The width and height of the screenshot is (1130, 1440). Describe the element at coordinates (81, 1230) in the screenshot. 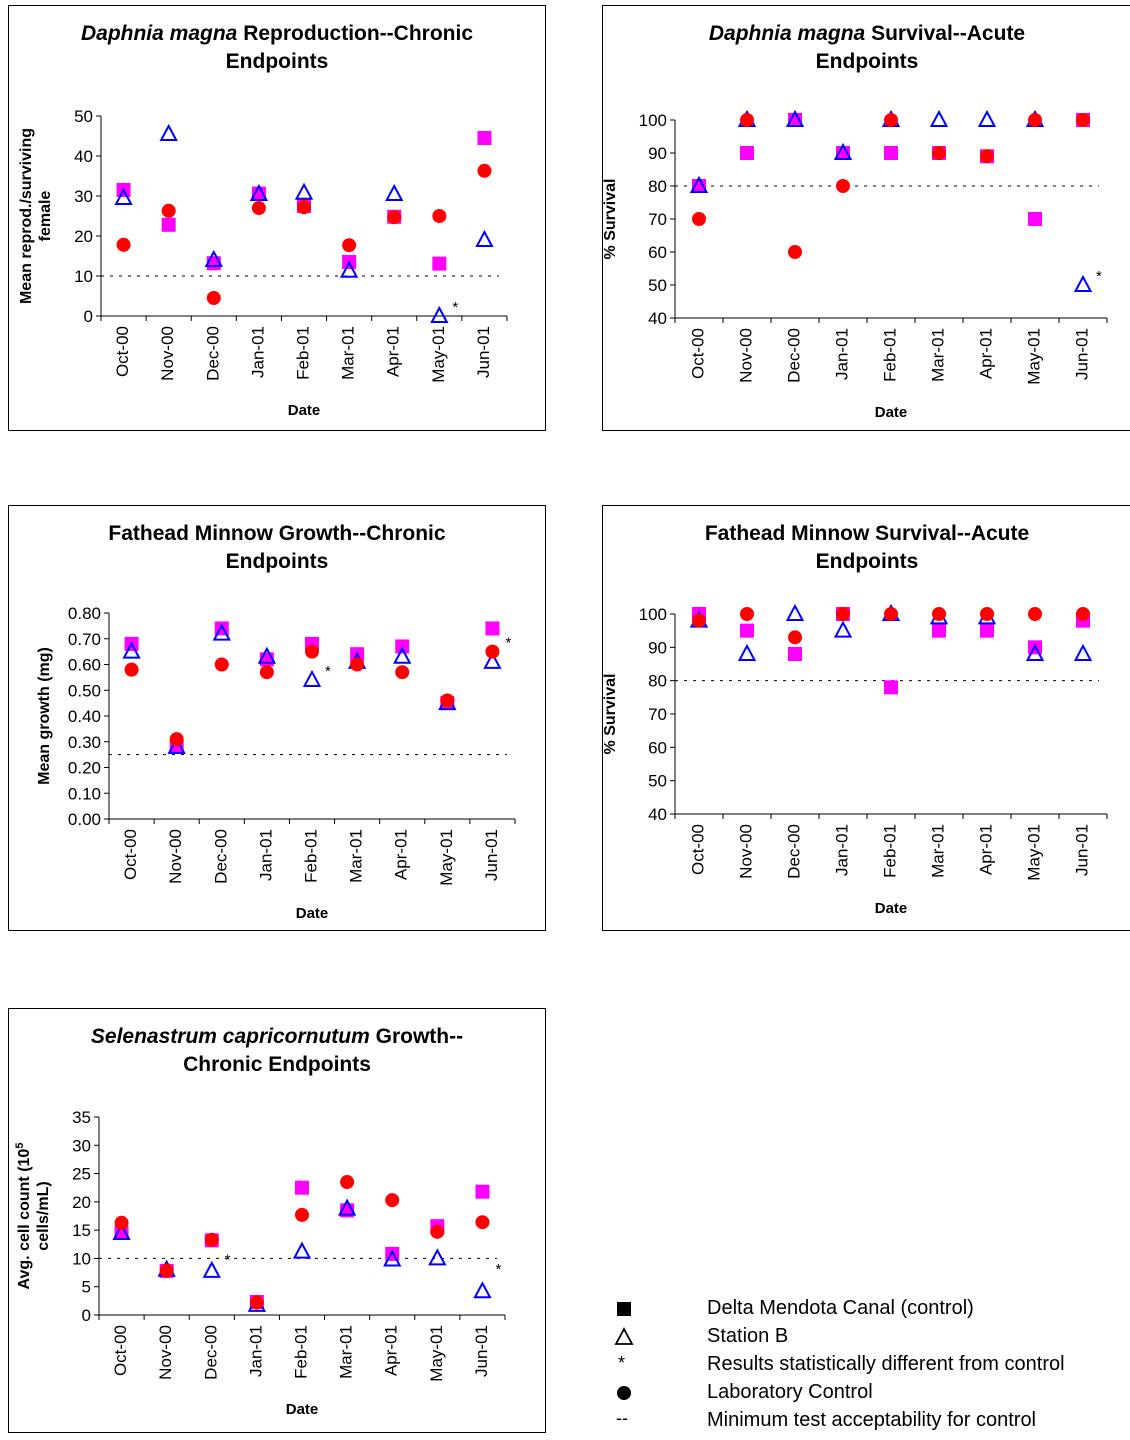

I see `y-tick-label: 15` at that location.